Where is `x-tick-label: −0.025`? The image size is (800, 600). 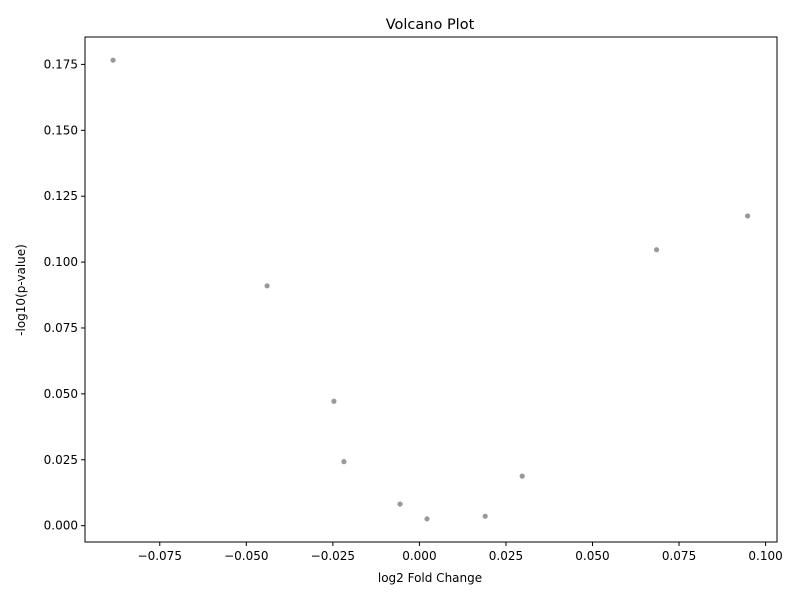
x-tick-label: −0.025 is located at coordinates (333, 556).